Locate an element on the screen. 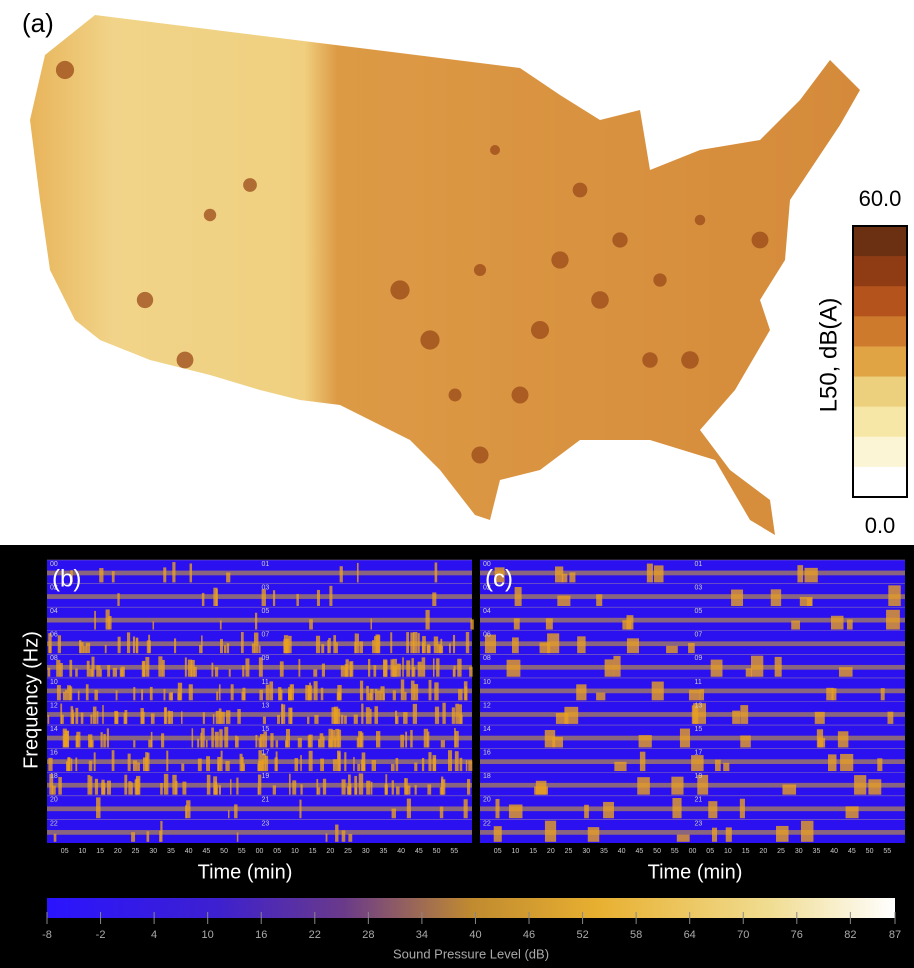 This screenshot has height=968, width=914. hour-label: 09 is located at coordinates (266, 658).